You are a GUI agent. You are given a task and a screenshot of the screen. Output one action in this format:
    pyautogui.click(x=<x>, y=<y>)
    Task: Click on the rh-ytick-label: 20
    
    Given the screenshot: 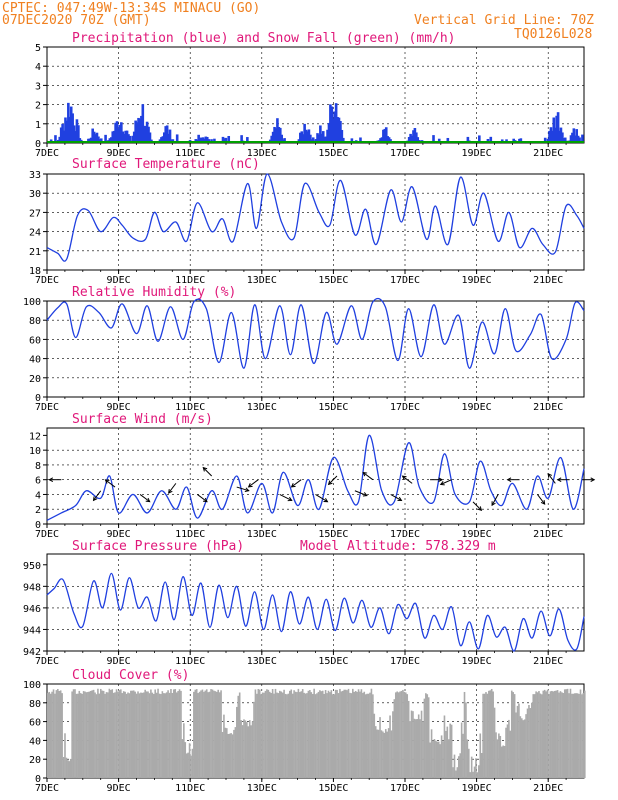 What is the action you would take?
    pyautogui.click(x=35, y=379)
    